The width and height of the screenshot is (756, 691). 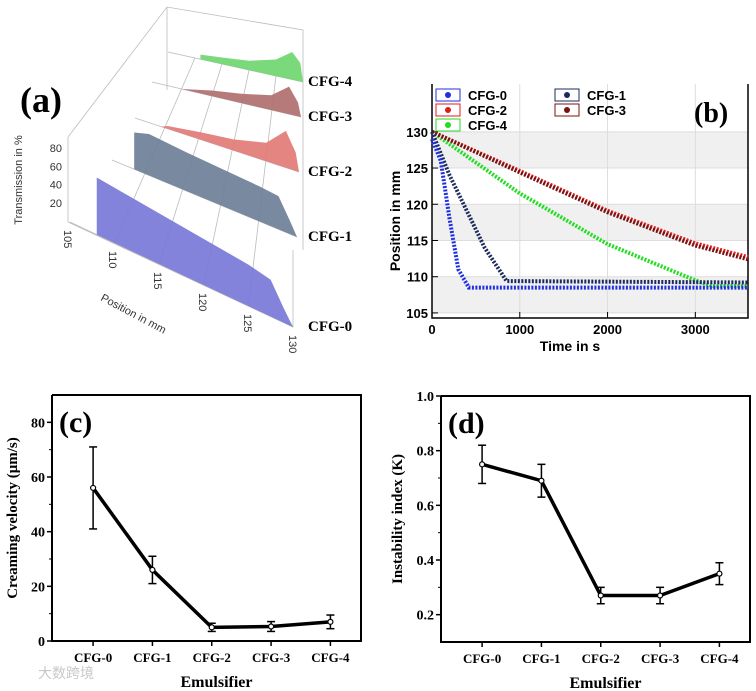 What do you see at coordinates (417, 240) in the screenshot?
I see `y-tick-label: 115` at bounding box center [417, 240].